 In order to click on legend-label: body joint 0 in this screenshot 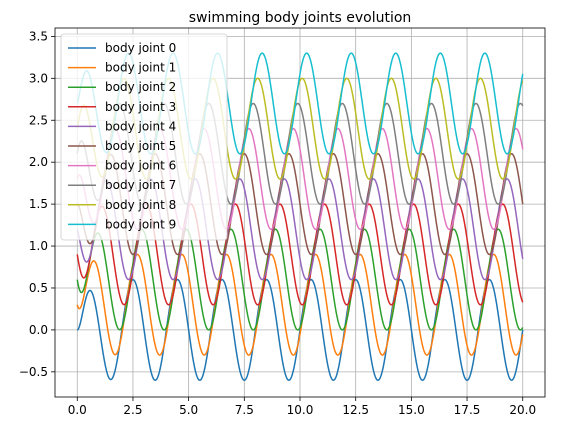, I will do `click(140, 48)`.